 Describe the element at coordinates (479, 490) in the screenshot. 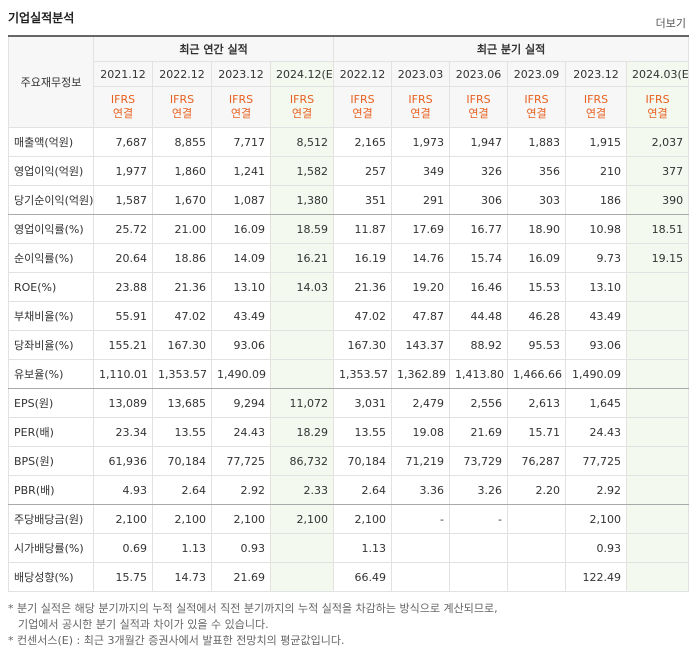

I see `cell-value: 3.26` at that location.